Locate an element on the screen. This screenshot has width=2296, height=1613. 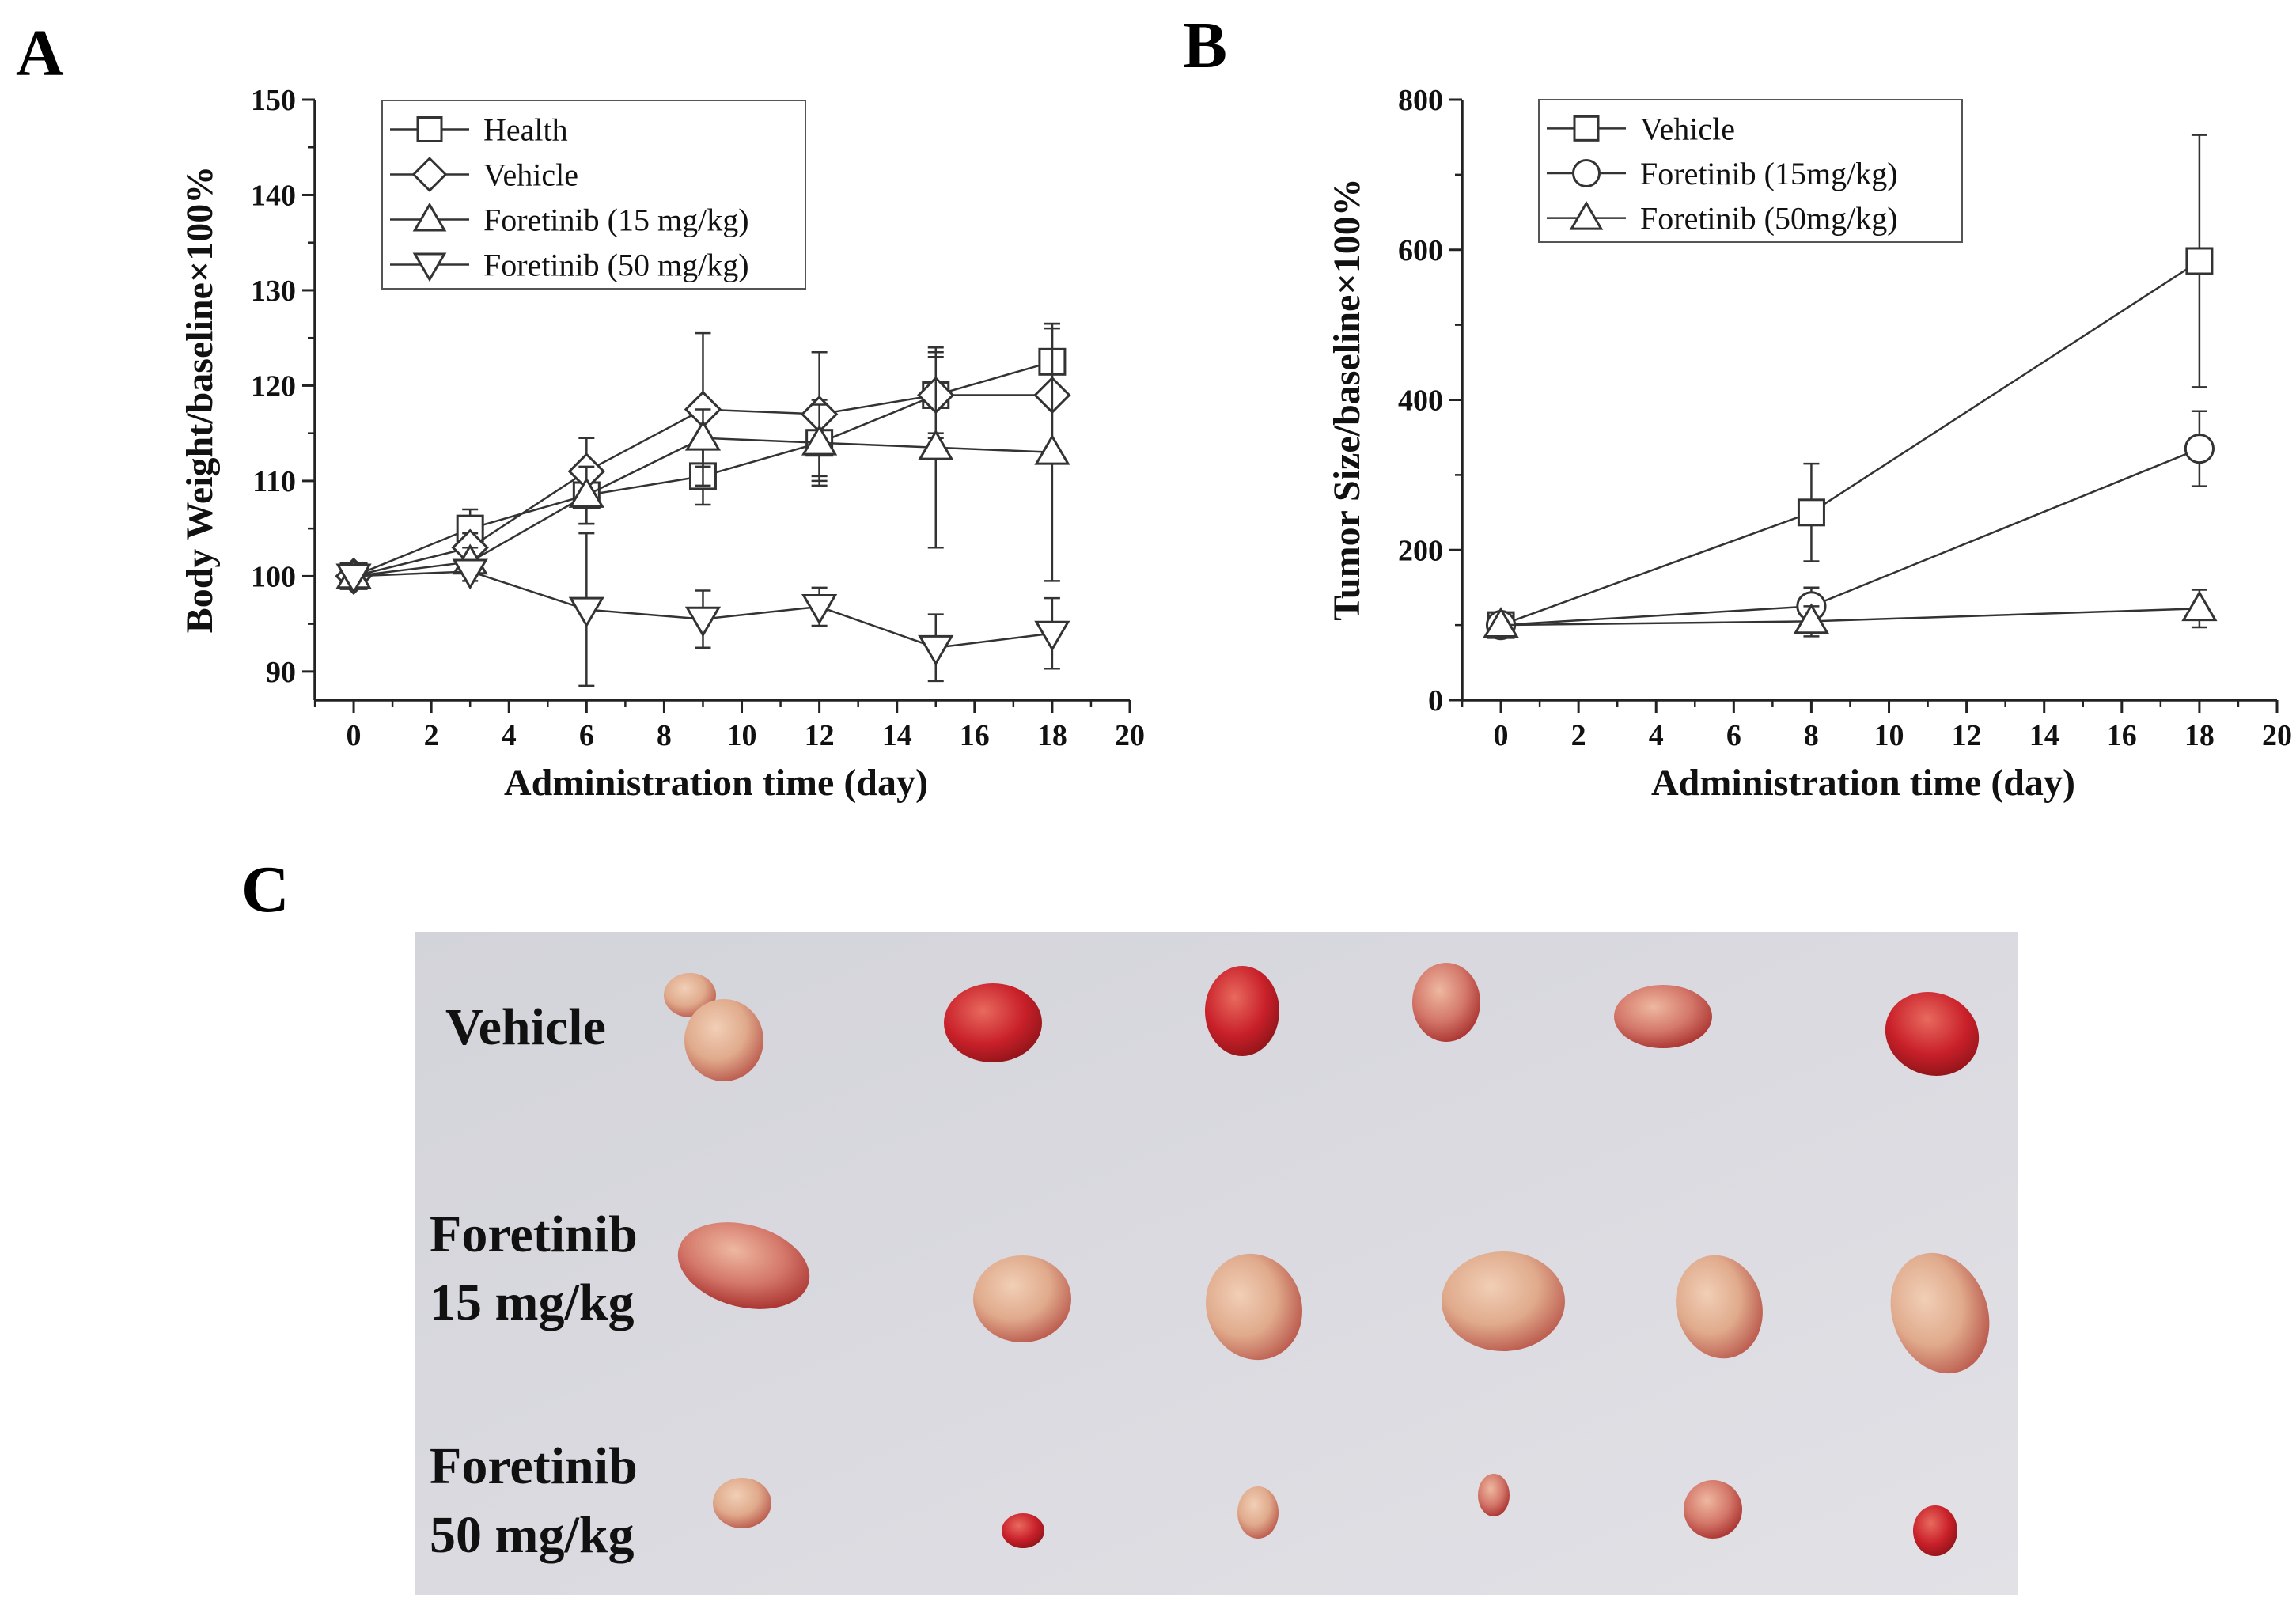
chart-a-xlabel: Administration time (day) is located at coordinates (716, 783).